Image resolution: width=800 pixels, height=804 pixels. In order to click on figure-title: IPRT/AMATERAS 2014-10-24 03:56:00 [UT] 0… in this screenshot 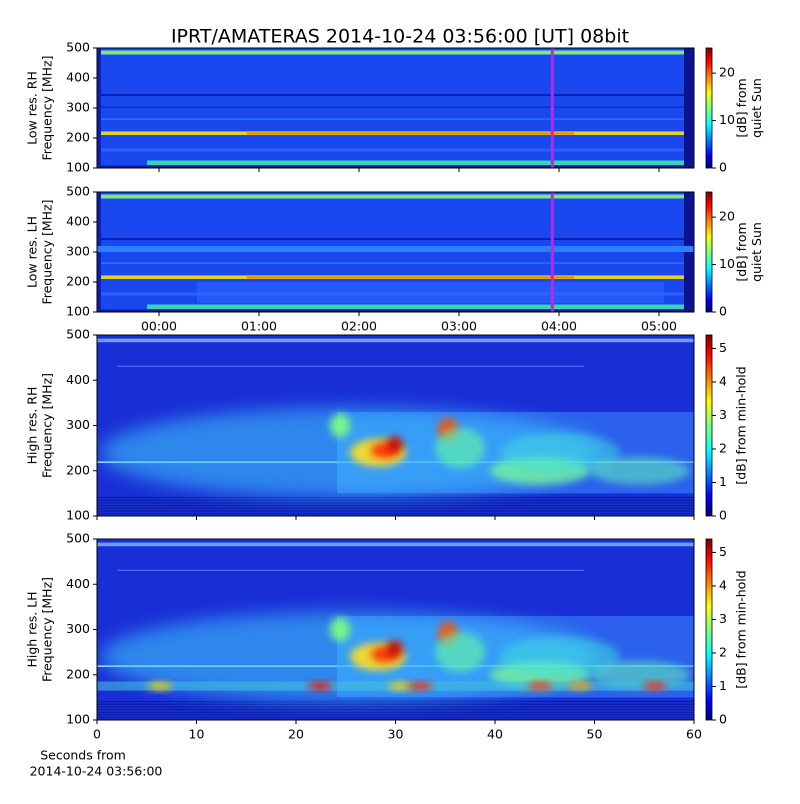, I will do `click(400, 37)`.